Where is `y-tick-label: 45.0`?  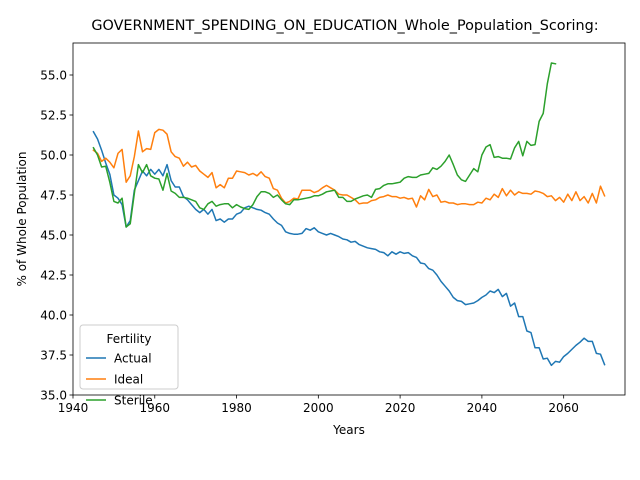
y-tick-label: 45.0 is located at coordinates (53, 235).